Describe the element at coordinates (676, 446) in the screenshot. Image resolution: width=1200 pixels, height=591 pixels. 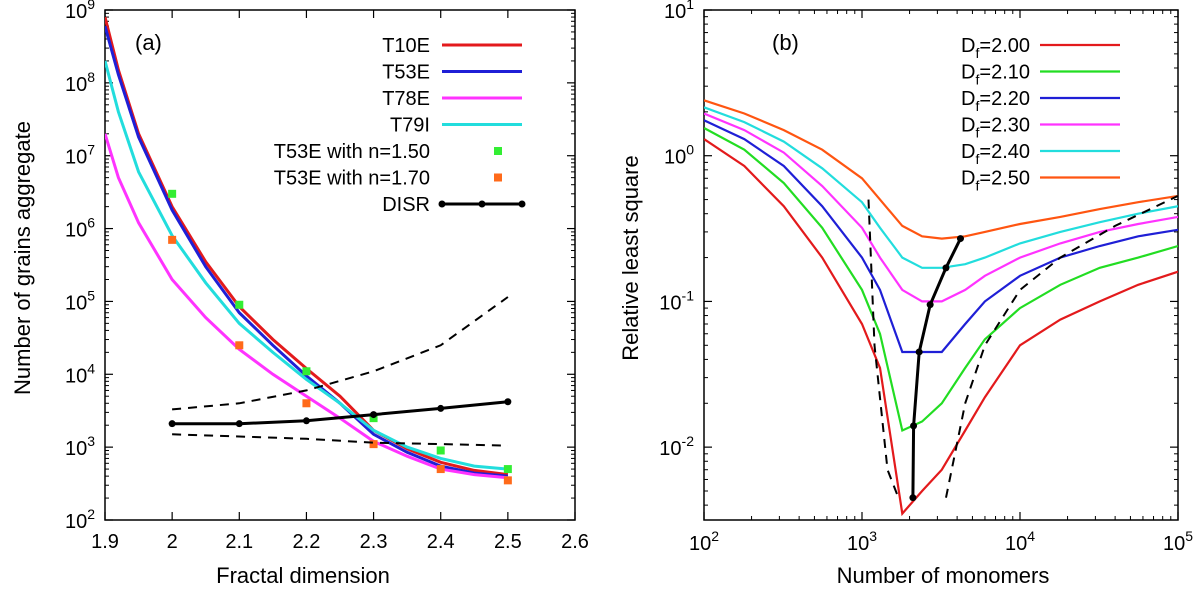
I see `panel-b-y-tick-label: 10⁻²` at that location.